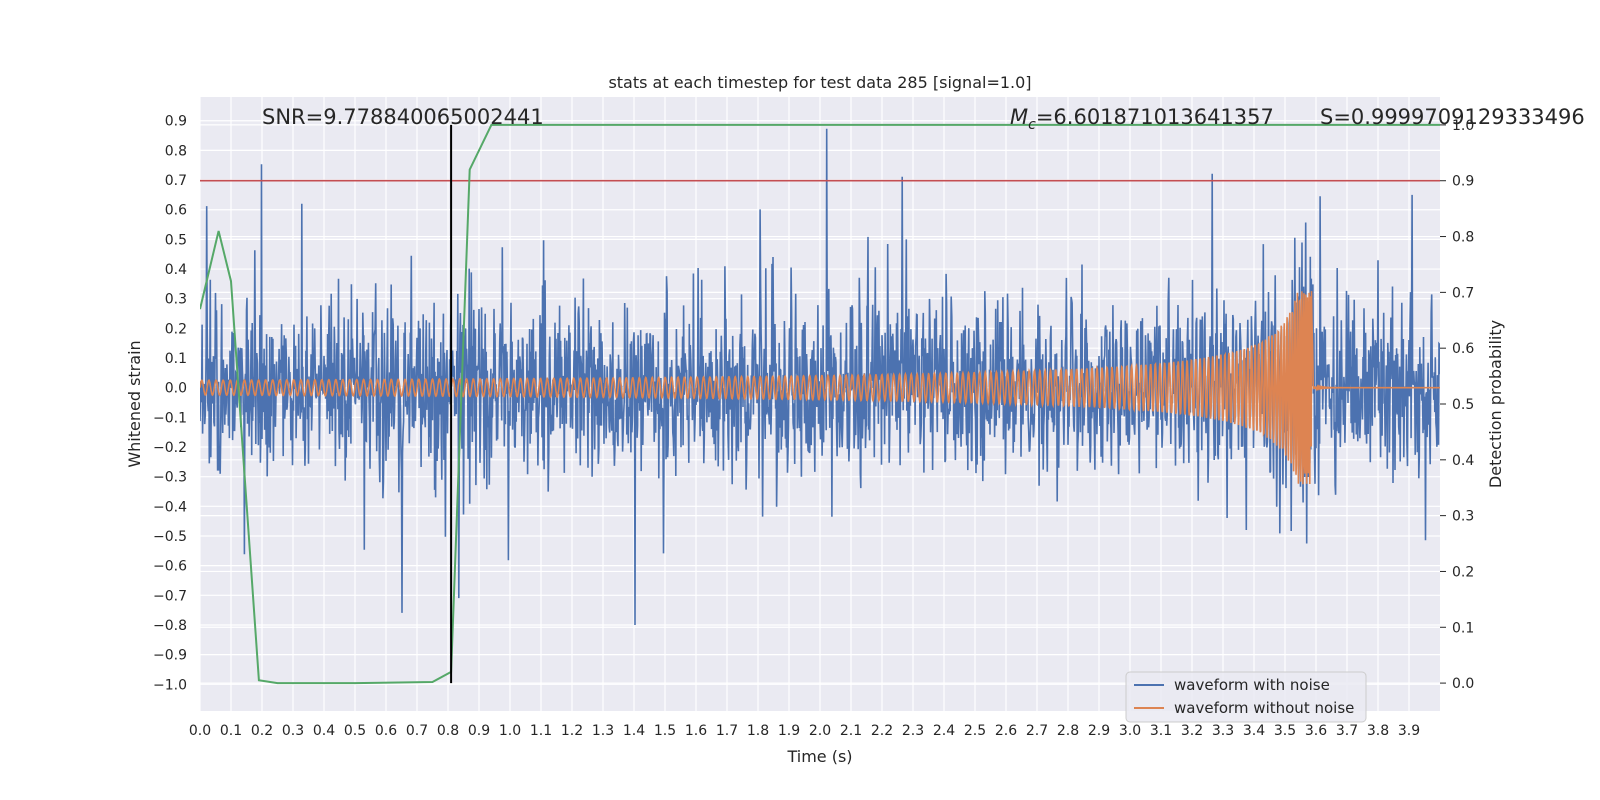 This screenshot has height=800, width=1600. What do you see at coordinates (176, 329) in the screenshot?
I see `y-tick-label: 0.2` at bounding box center [176, 329].